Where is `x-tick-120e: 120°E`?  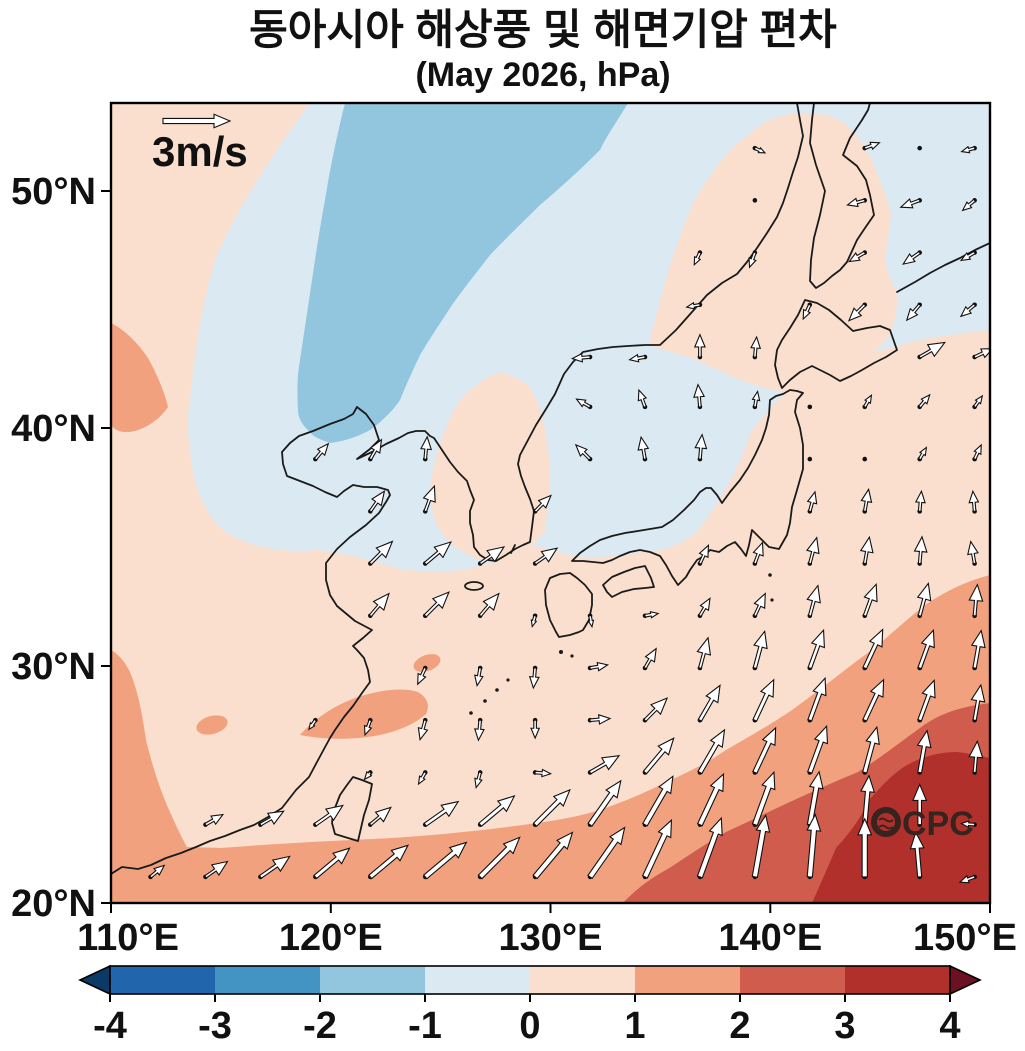 x-tick-120e: 120°E is located at coordinates (331, 938).